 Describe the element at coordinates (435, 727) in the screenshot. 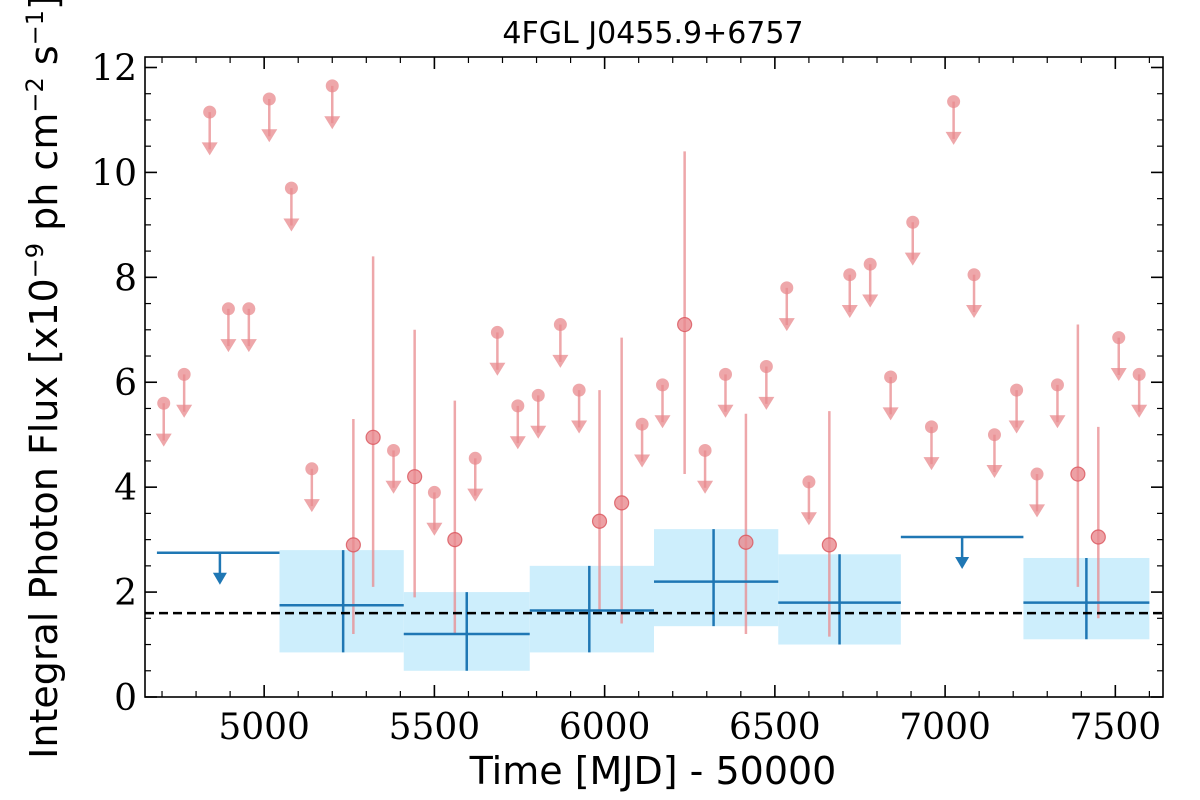

I see `x-tick-label-1: 5500` at that location.